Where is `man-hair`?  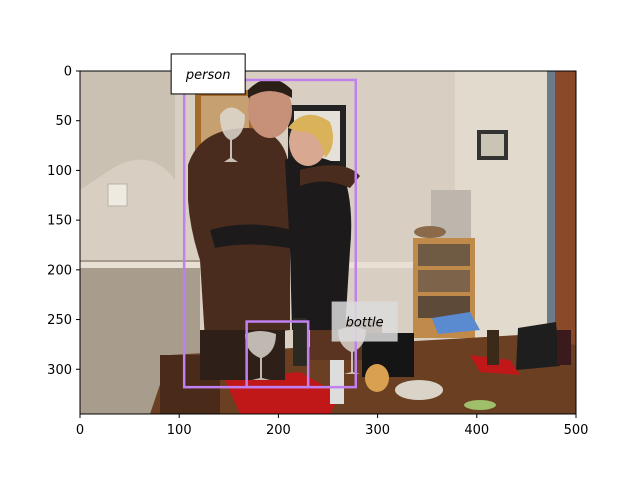 man-hair is located at coordinates (270, 88).